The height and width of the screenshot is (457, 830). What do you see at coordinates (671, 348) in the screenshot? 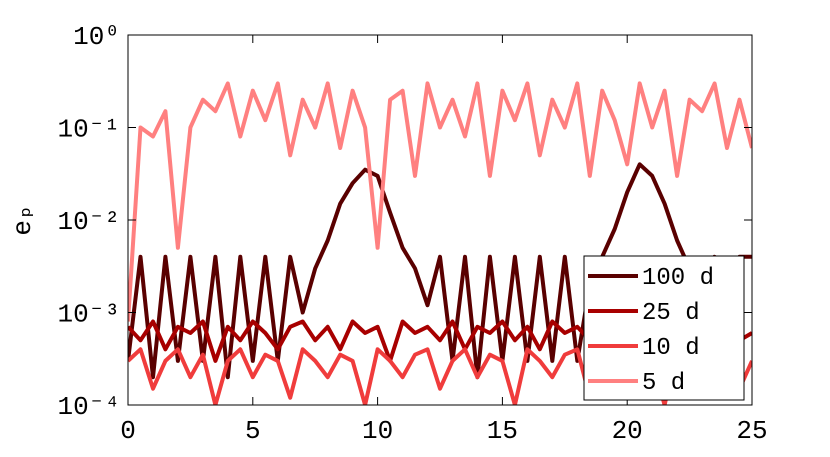
I see `legend-label: 10 d` at bounding box center [671, 348].